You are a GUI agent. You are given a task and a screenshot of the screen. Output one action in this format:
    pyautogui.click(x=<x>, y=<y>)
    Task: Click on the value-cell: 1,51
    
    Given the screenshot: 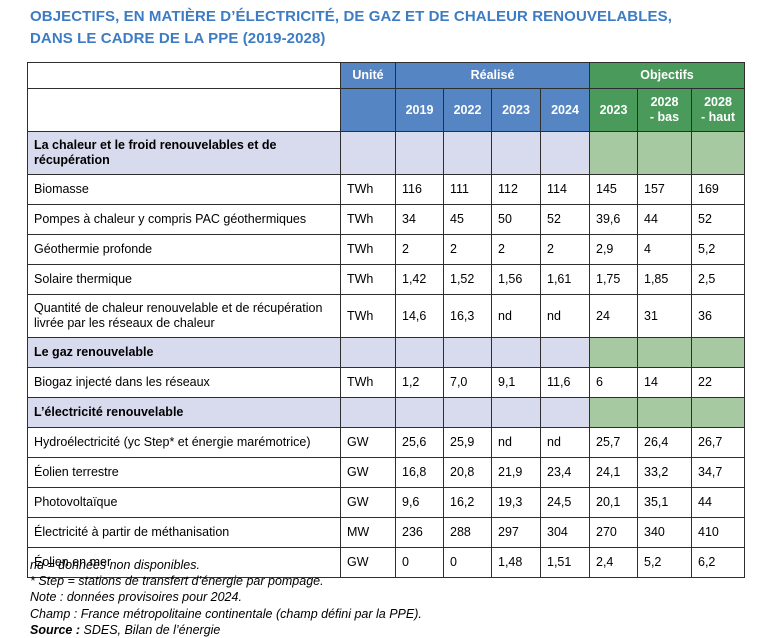 What is the action you would take?
    pyautogui.click(x=565, y=562)
    